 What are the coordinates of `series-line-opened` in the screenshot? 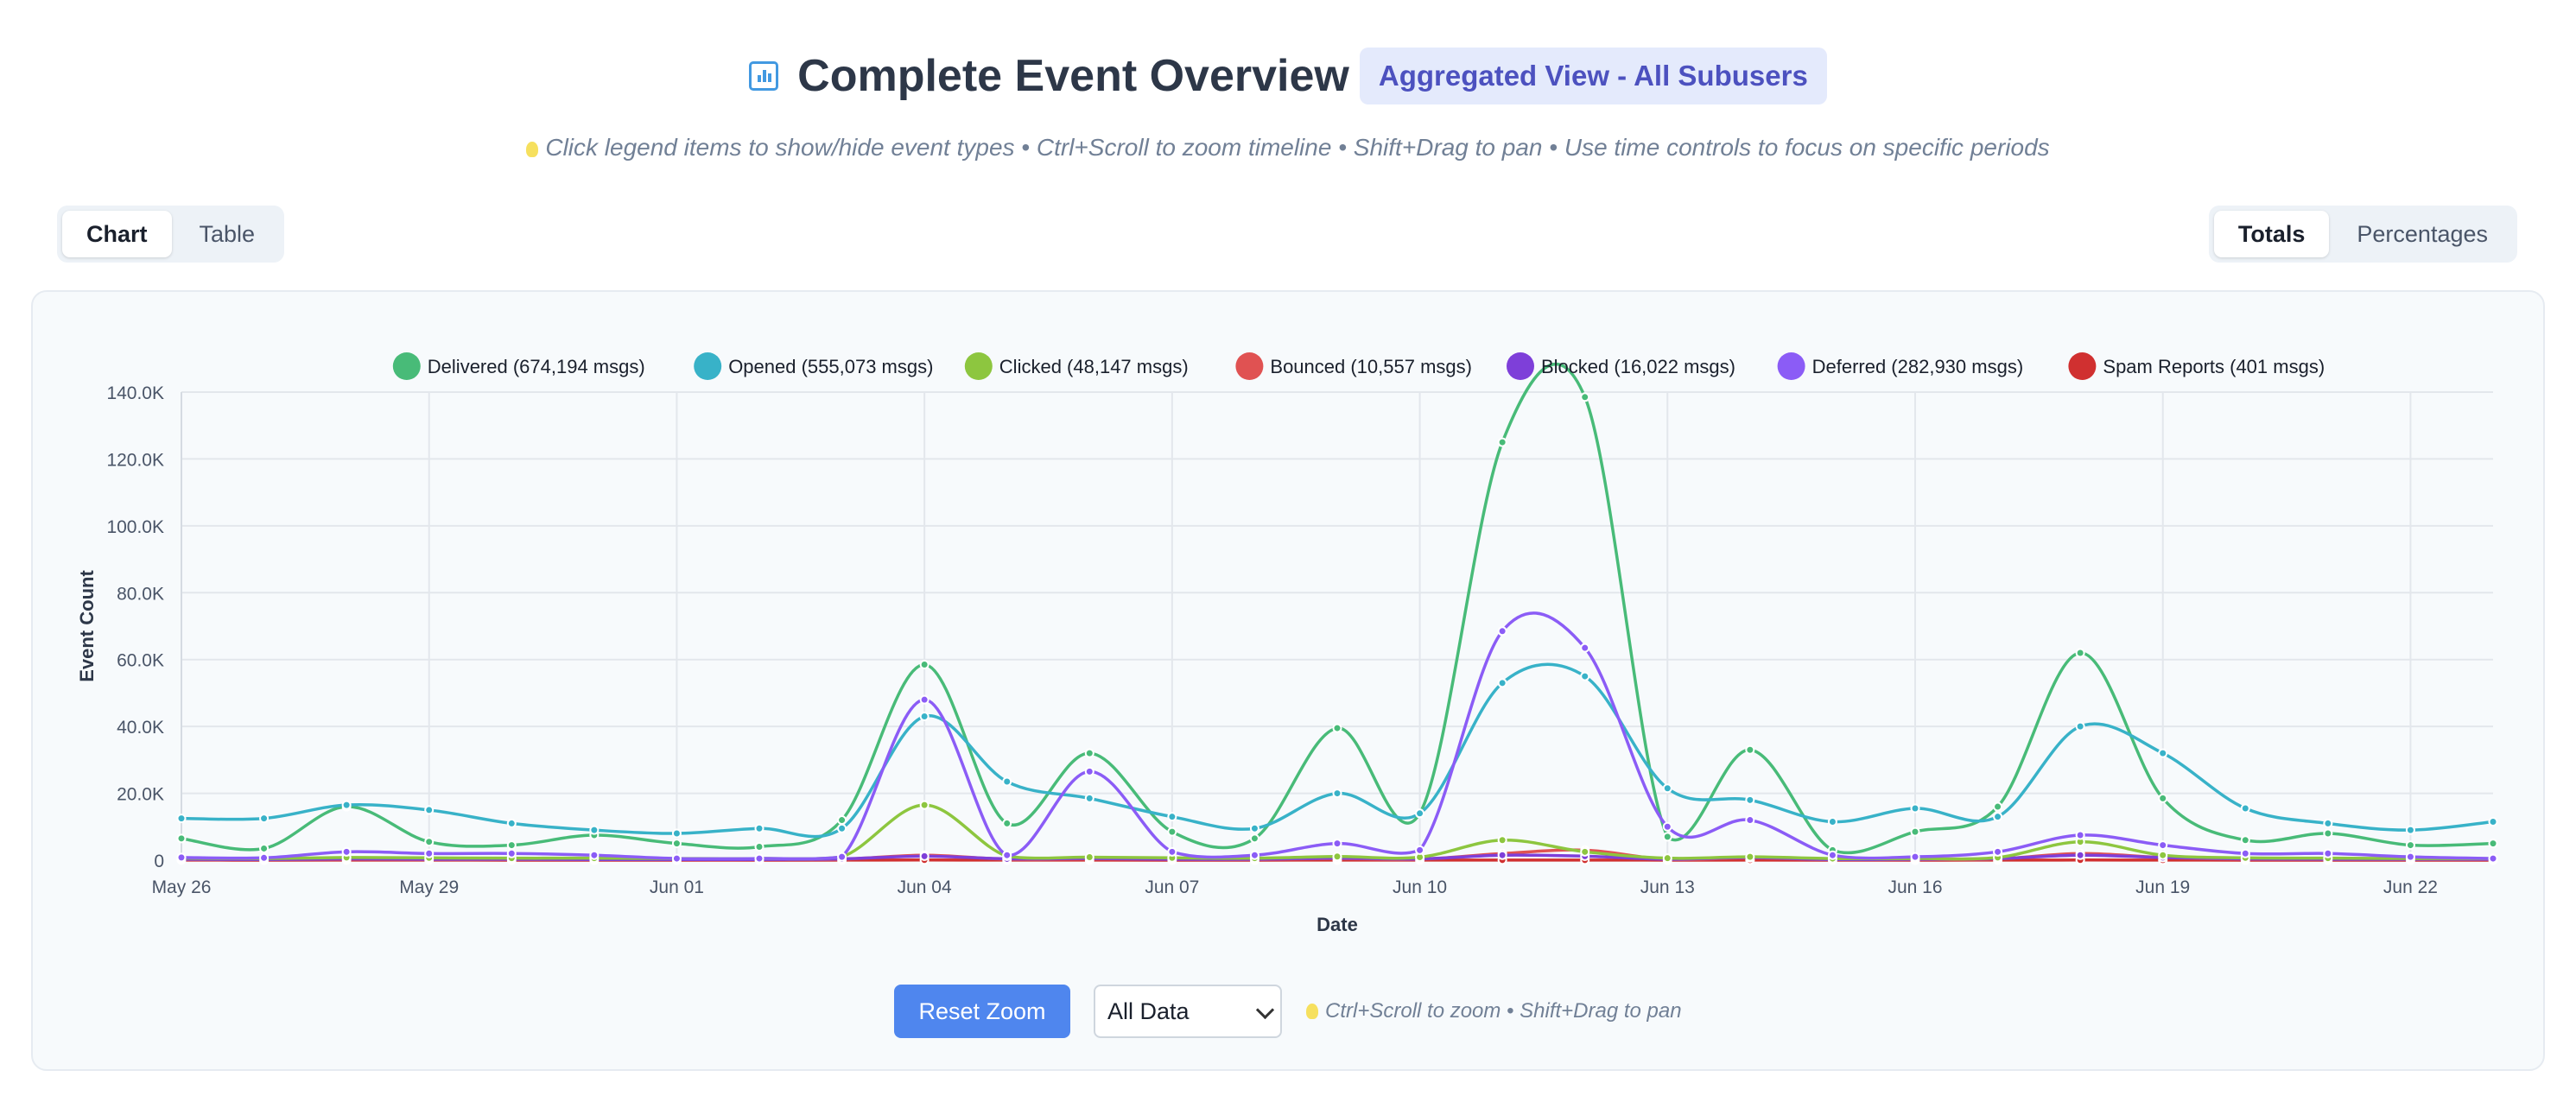 It's located at (1337, 750).